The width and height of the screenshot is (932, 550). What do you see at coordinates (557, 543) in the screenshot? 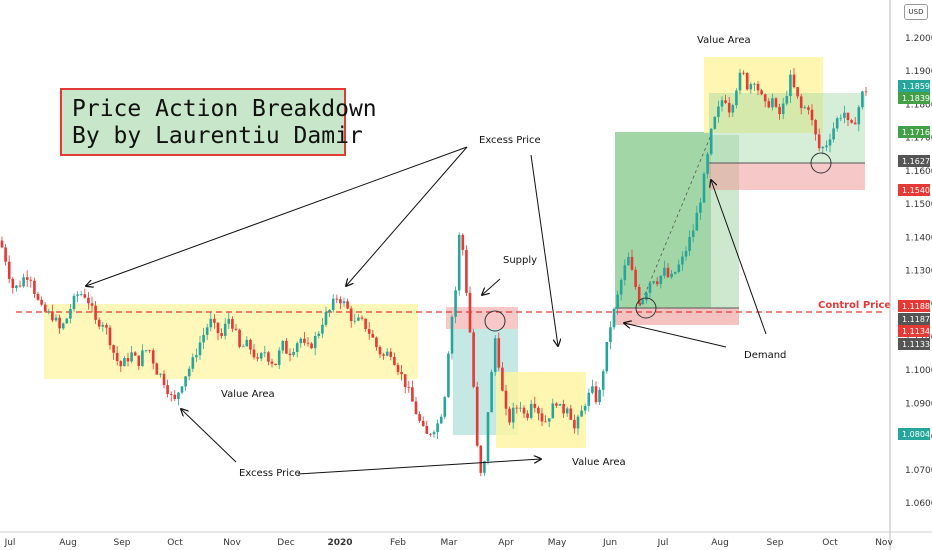
I see `x-tick-label: May` at bounding box center [557, 543].